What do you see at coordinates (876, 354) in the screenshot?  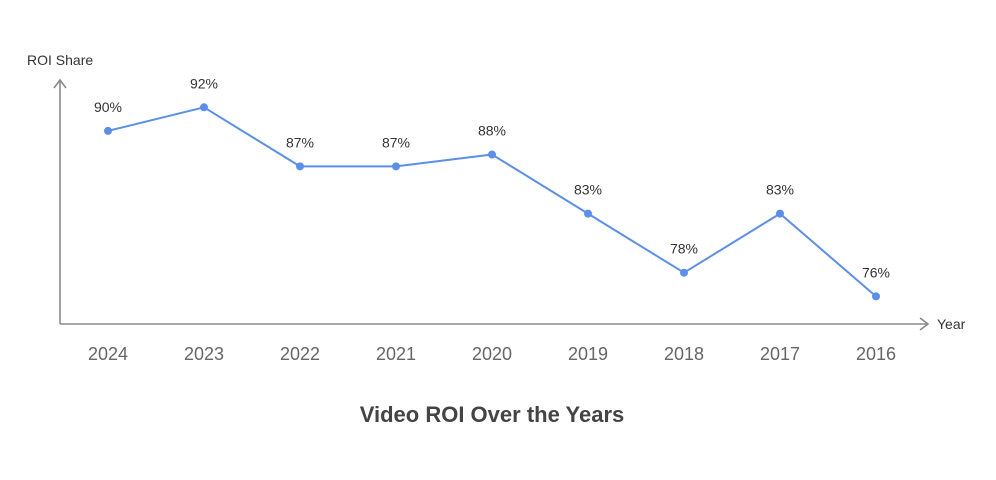 I see `x-tick-2016: 2016` at bounding box center [876, 354].